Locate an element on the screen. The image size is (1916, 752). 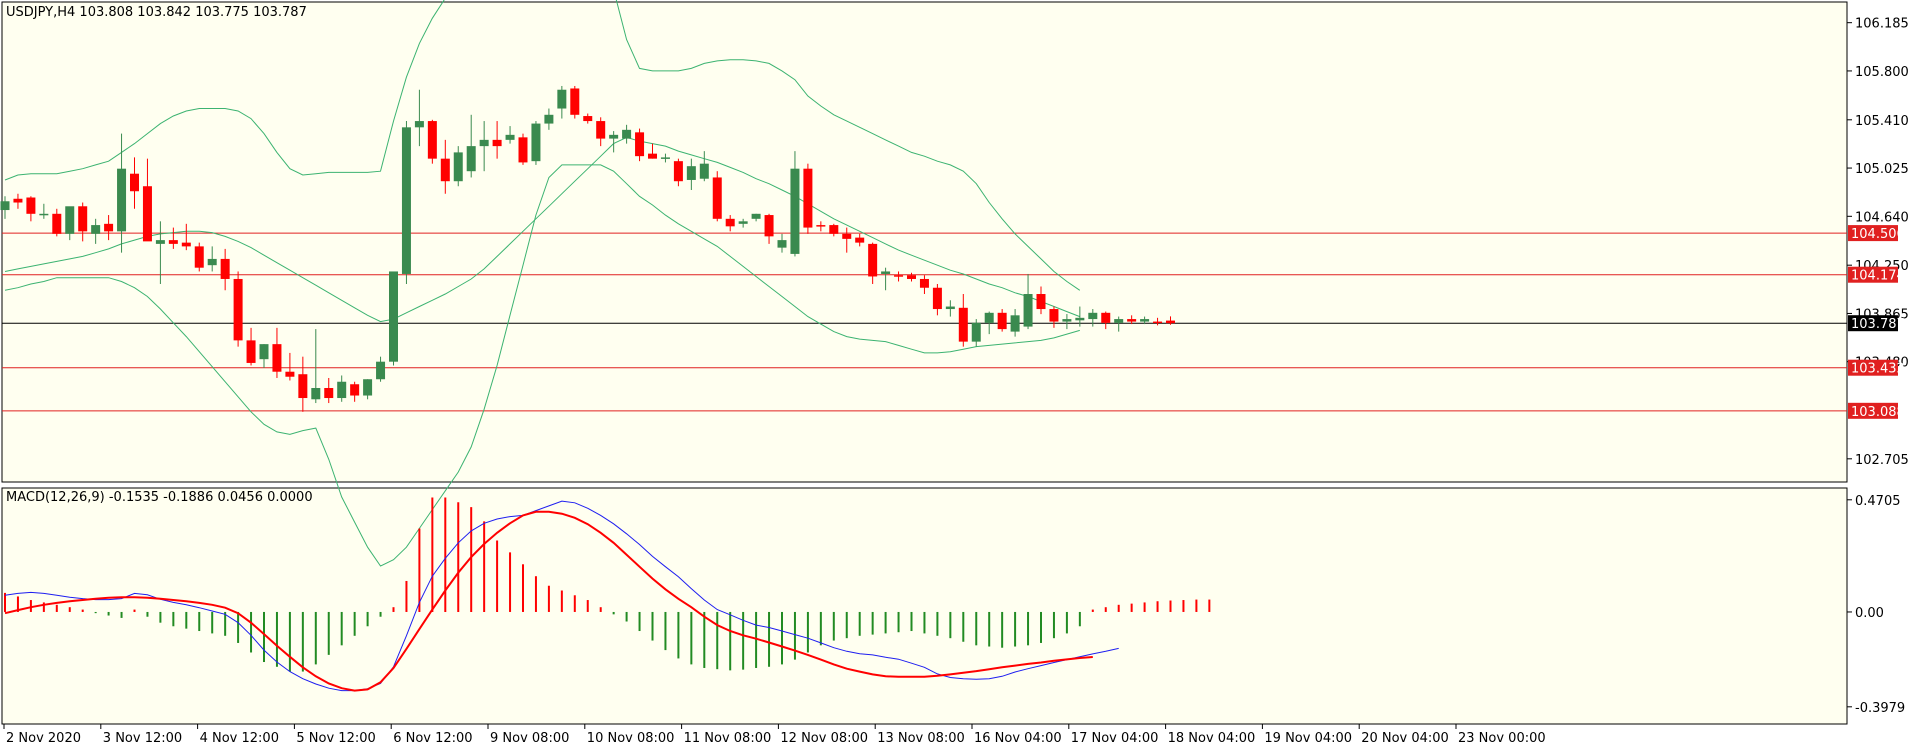
macd-signal-line is located at coordinates (548, 601).